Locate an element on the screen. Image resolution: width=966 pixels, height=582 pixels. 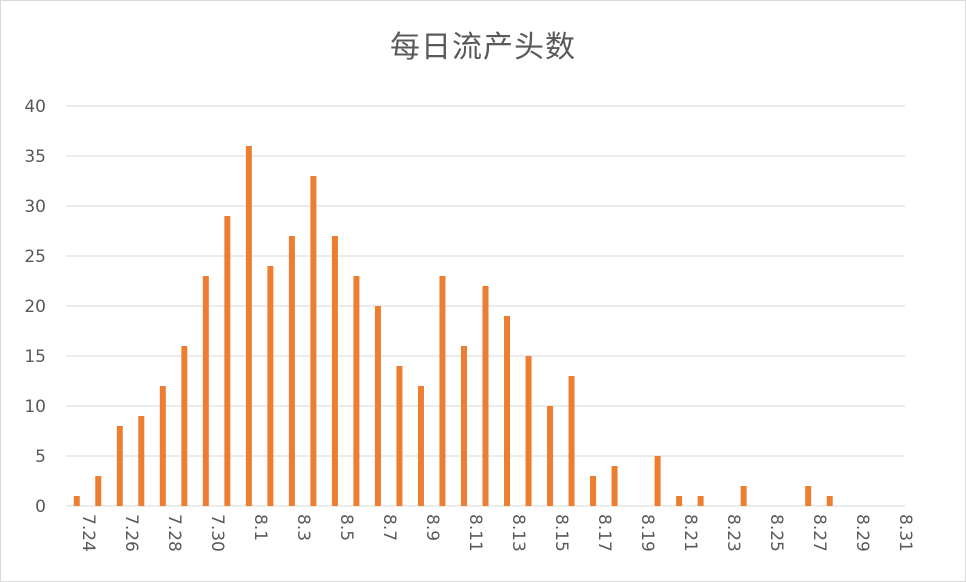
bar-7.28 is located at coordinates (162, 446).